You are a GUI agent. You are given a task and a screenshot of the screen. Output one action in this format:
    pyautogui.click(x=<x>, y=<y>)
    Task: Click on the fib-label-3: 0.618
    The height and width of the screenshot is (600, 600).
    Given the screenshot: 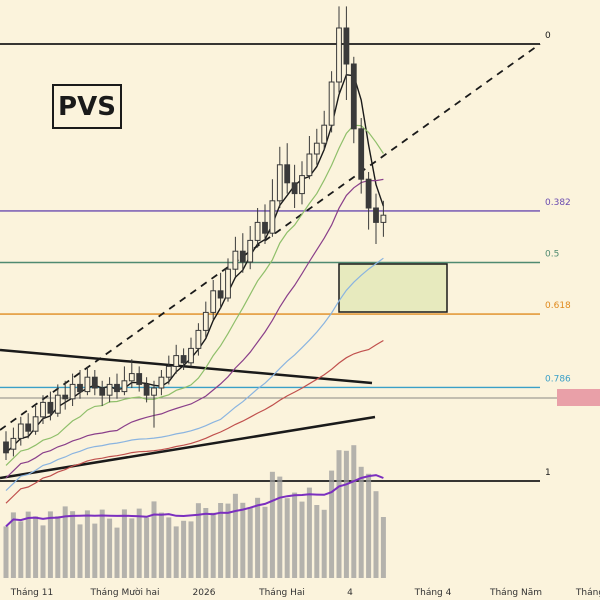 What is the action you would take?
    pyautogui.click(x=558, y=306)
    